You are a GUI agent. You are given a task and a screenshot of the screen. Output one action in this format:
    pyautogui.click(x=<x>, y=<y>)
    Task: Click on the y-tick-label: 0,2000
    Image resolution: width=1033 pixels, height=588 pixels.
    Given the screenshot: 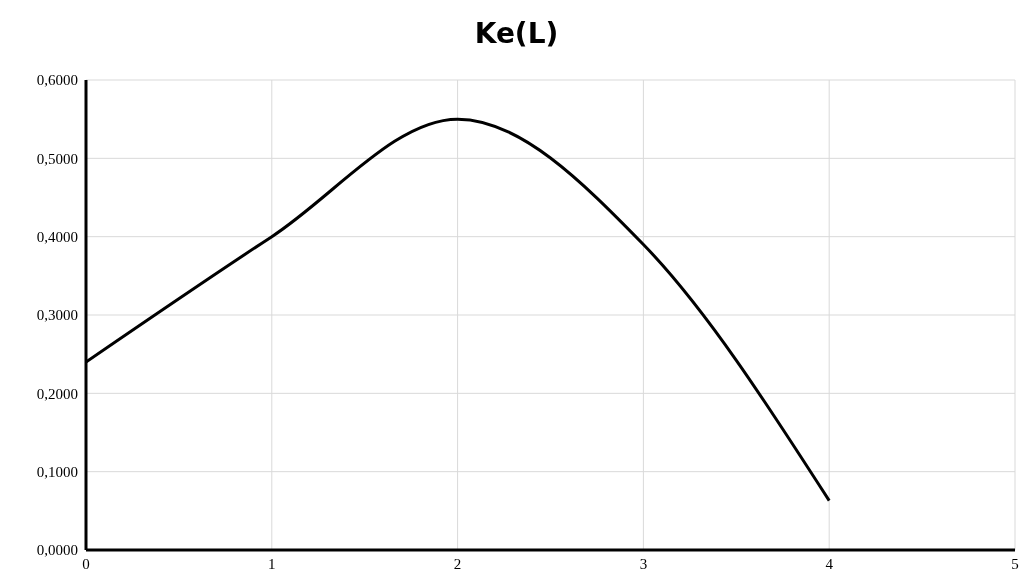 What is the action you would take?
    pyautogui.click(x=57, y=393)
    